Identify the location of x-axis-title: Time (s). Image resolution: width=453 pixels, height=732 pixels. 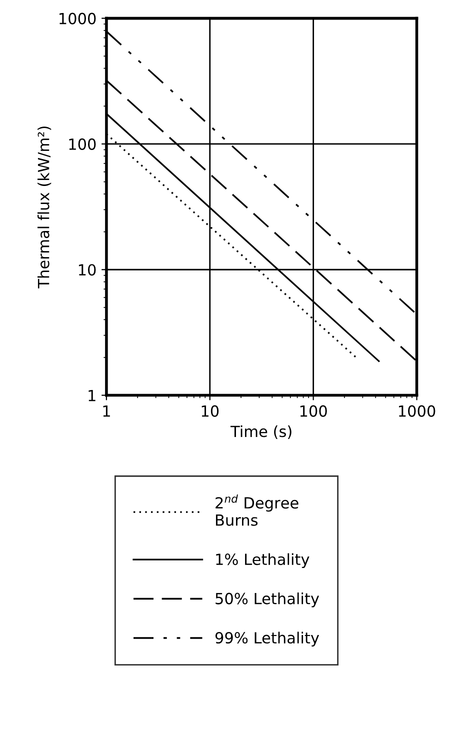
(261, 432).